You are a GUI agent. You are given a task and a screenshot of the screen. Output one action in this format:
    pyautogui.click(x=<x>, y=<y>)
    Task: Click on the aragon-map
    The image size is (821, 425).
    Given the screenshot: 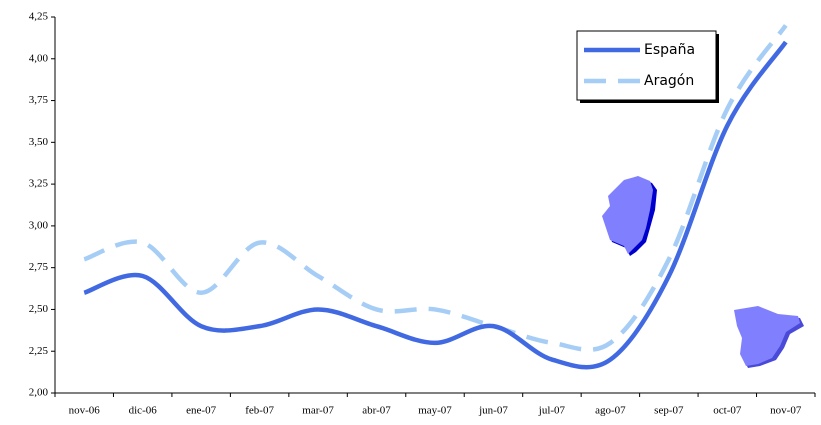 What is the action you would take?
    pyautogui.click(x=629, y=216)
    